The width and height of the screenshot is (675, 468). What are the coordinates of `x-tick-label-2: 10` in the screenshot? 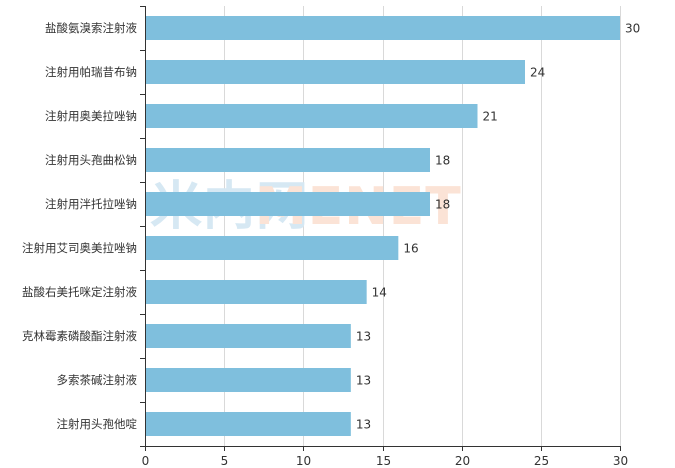 It's located at (303, 461).